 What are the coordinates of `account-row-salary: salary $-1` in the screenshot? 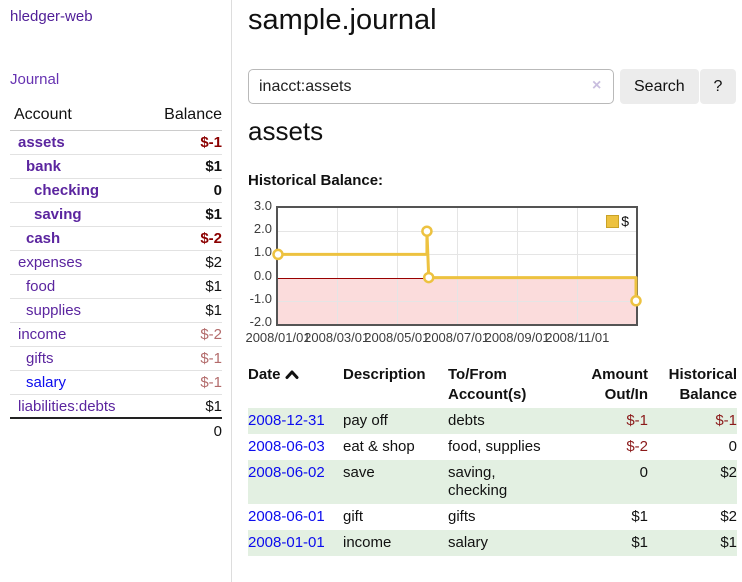 It's located at (116, 383).